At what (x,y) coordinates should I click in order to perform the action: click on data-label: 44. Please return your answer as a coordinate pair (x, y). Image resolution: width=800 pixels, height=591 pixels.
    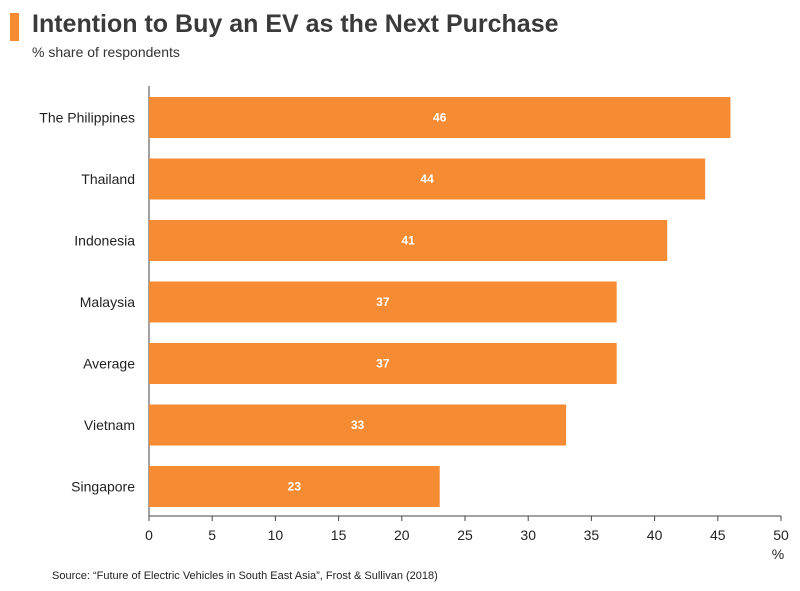
    Looking at the image, I should click on (427, 179).